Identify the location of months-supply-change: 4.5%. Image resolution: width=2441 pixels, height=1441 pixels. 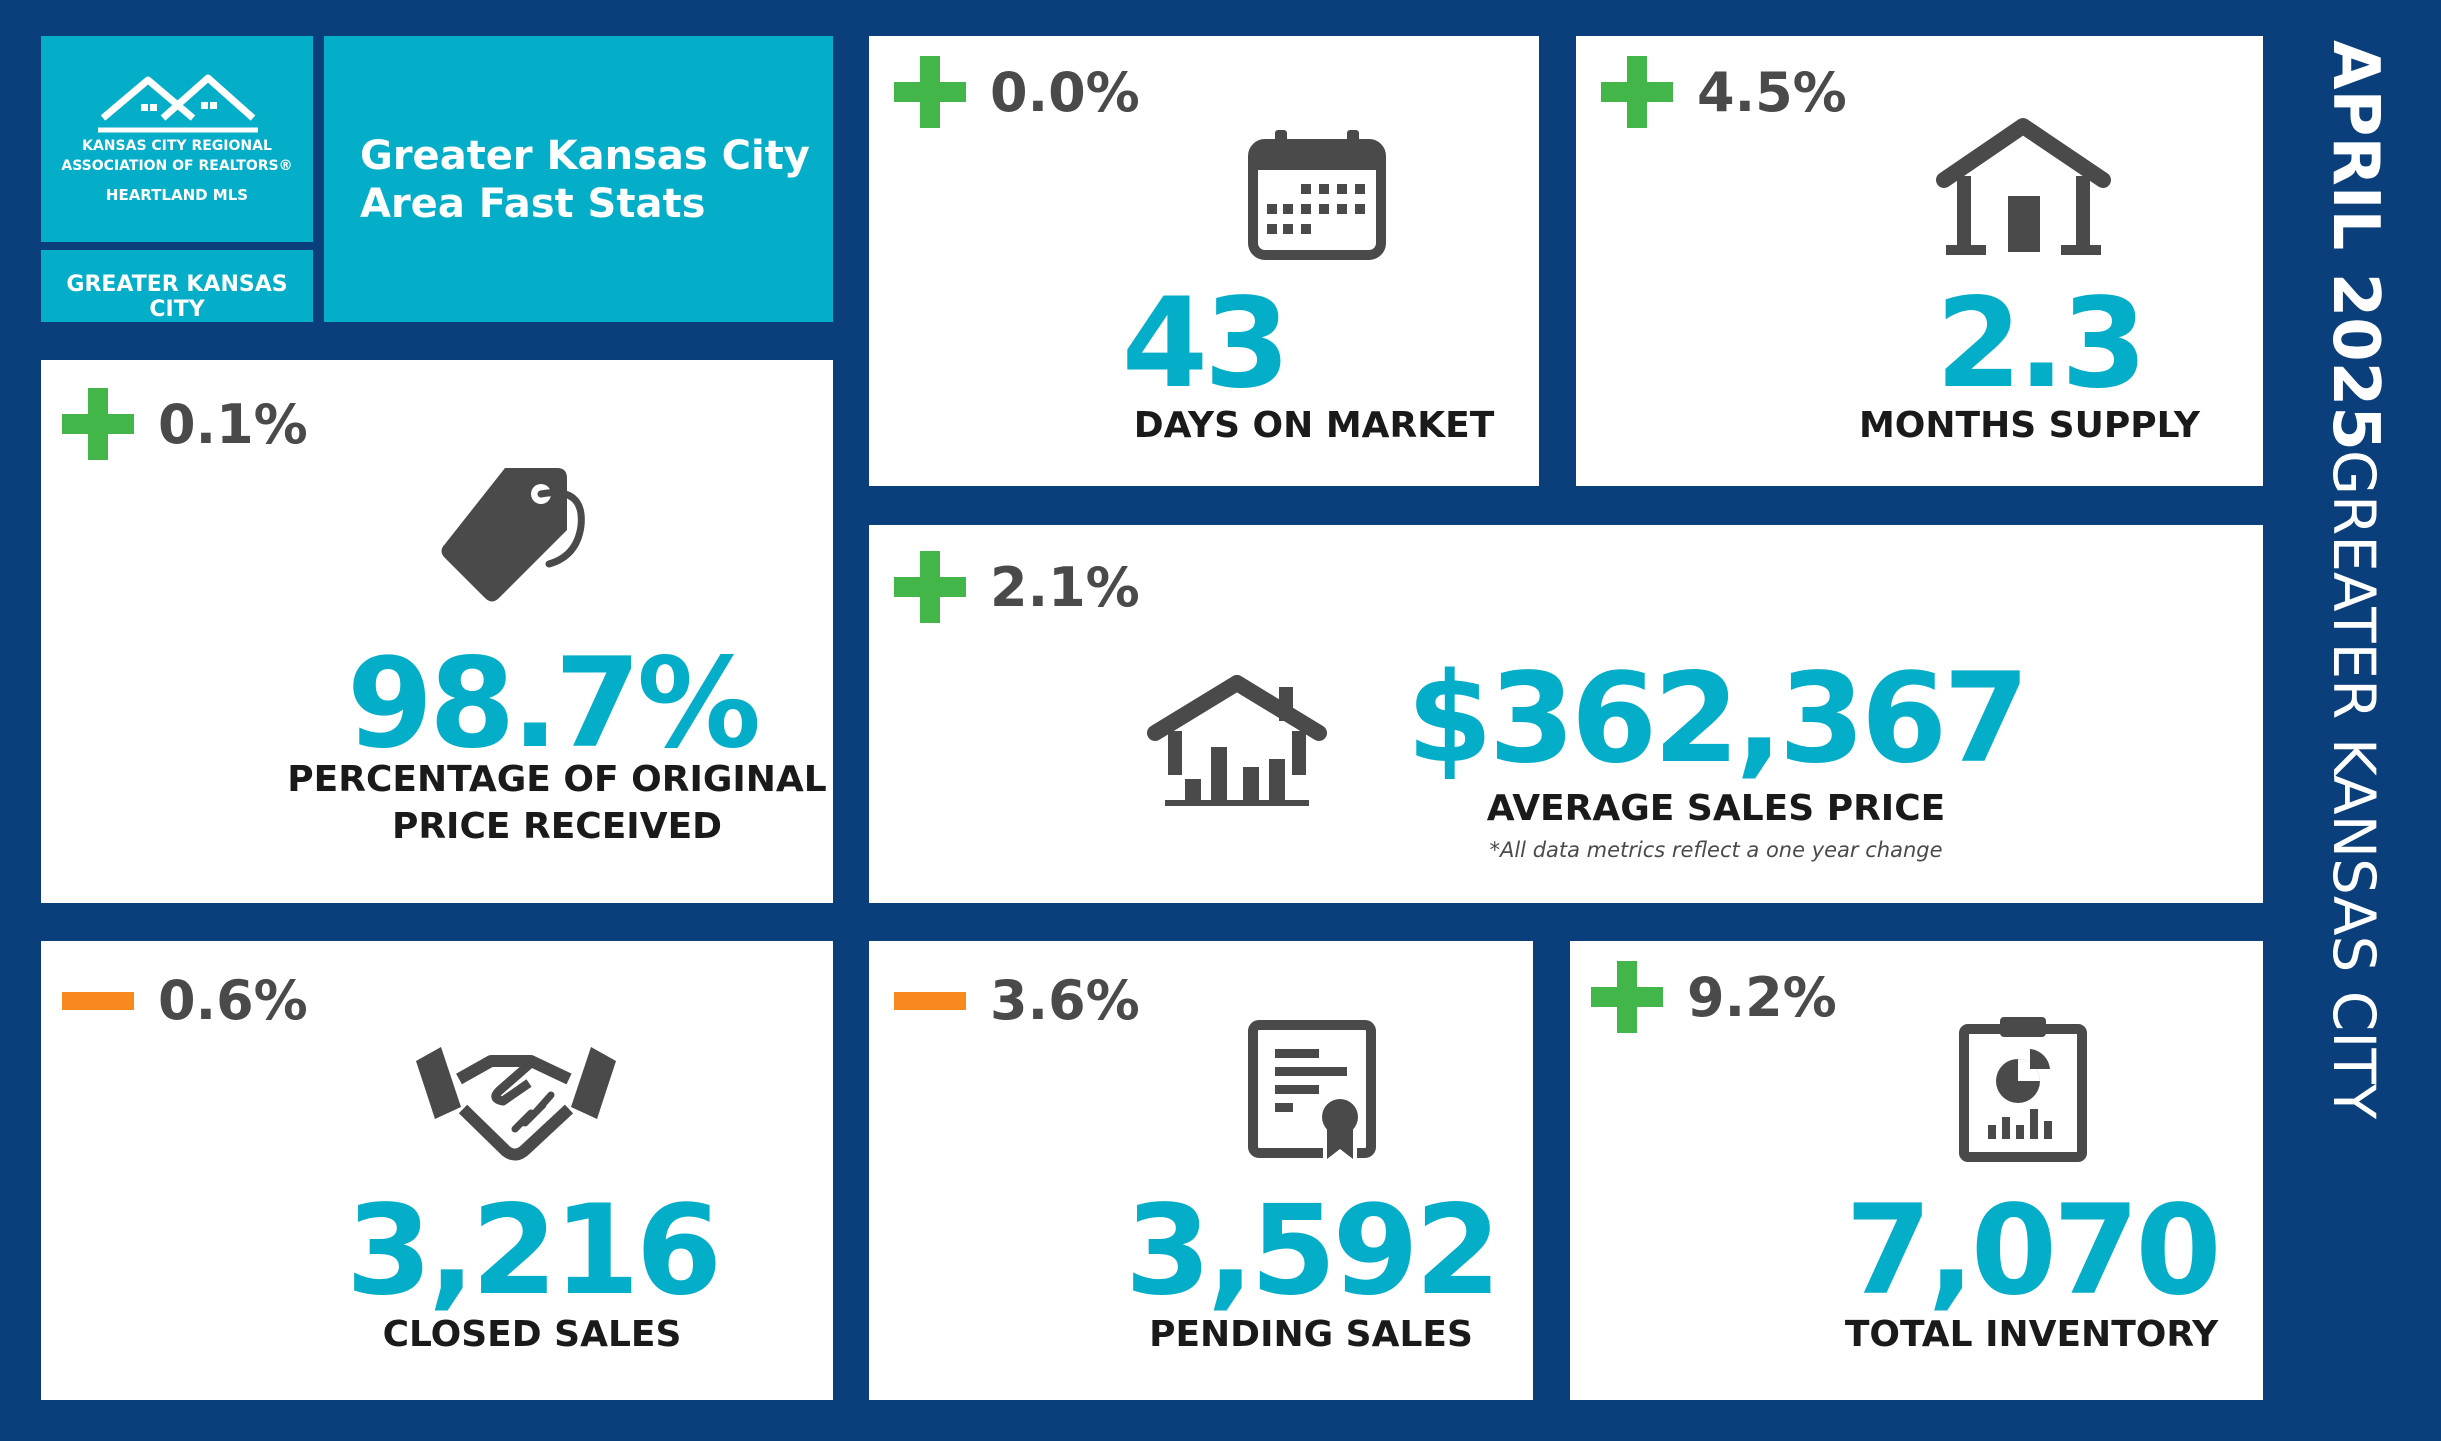
(1724, 92).